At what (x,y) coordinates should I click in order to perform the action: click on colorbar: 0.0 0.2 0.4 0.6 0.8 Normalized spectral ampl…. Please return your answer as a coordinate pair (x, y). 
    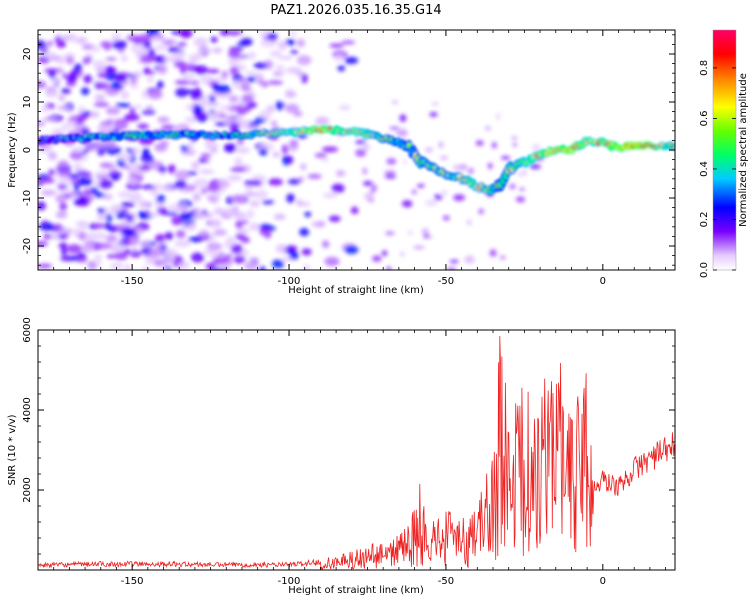
    Looking at the image, I should click on (724, 153).